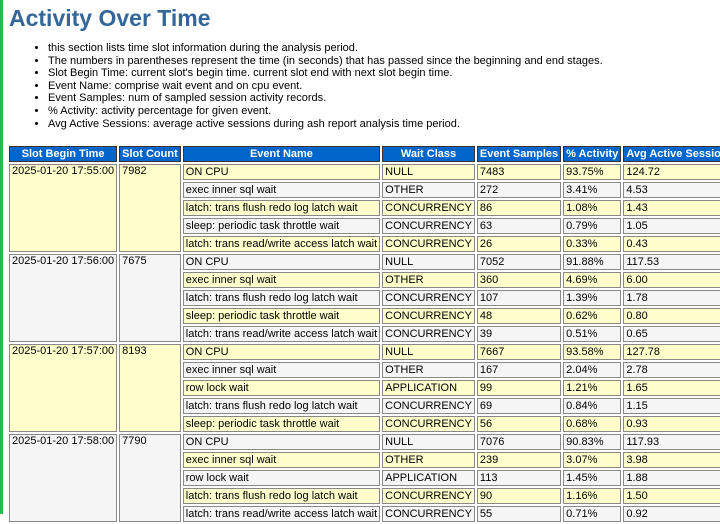 The height and width of the screenshot is (524, 720). Describe the element at coordinates (519, 172) in the screenshot. I see `event-samples-cell: 7483` at that location.